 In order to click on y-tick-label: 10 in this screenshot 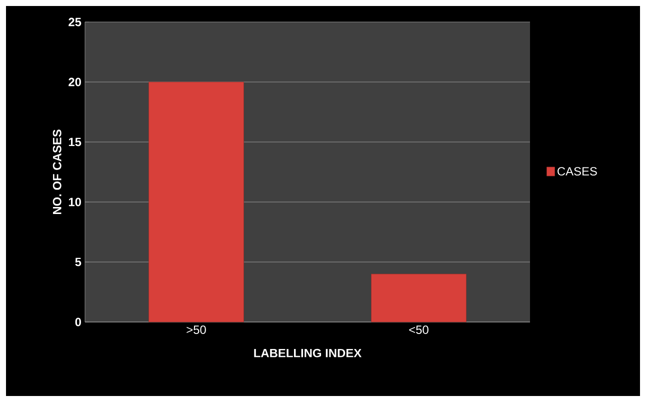, I will do `click(74, 202)`.